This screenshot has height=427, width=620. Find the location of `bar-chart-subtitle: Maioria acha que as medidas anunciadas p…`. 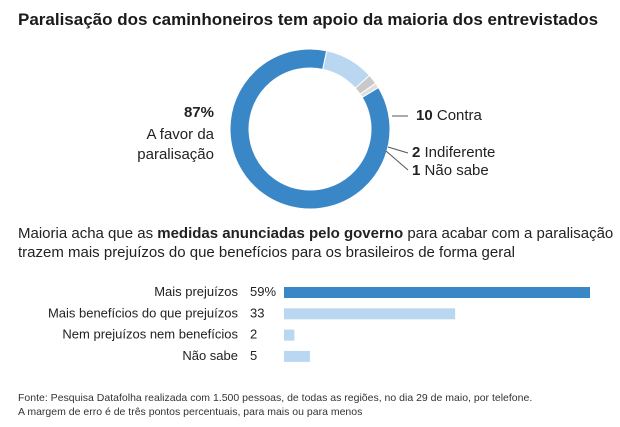

bar-chart-subtitle: Maioria acha que as medidas anunciadas p… is located at coordinates (318, 243).